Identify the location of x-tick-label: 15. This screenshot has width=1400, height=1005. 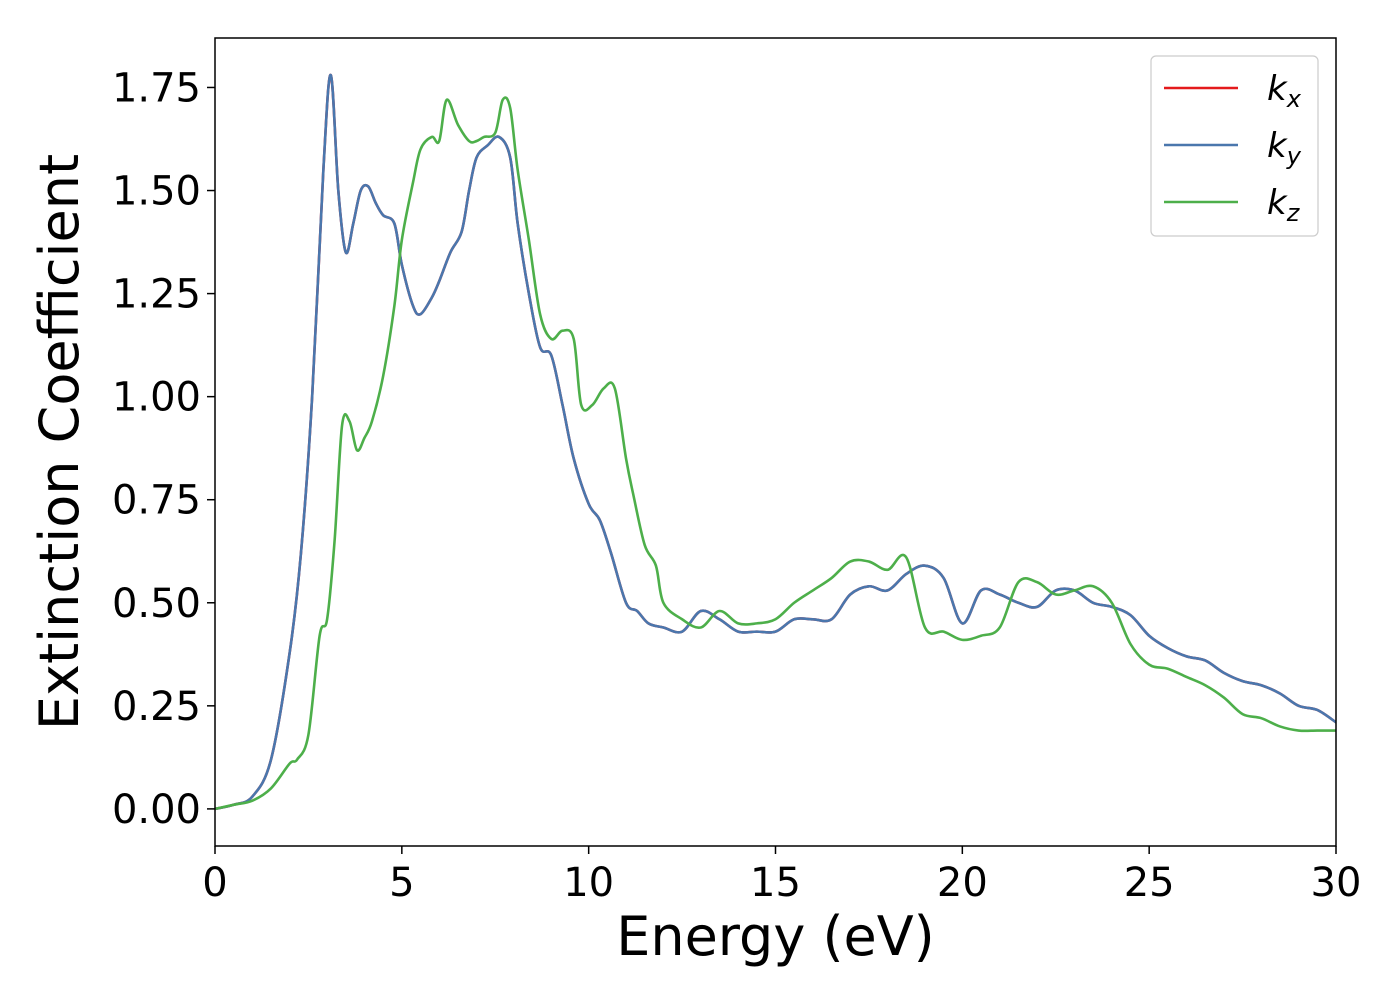
(775, 883).